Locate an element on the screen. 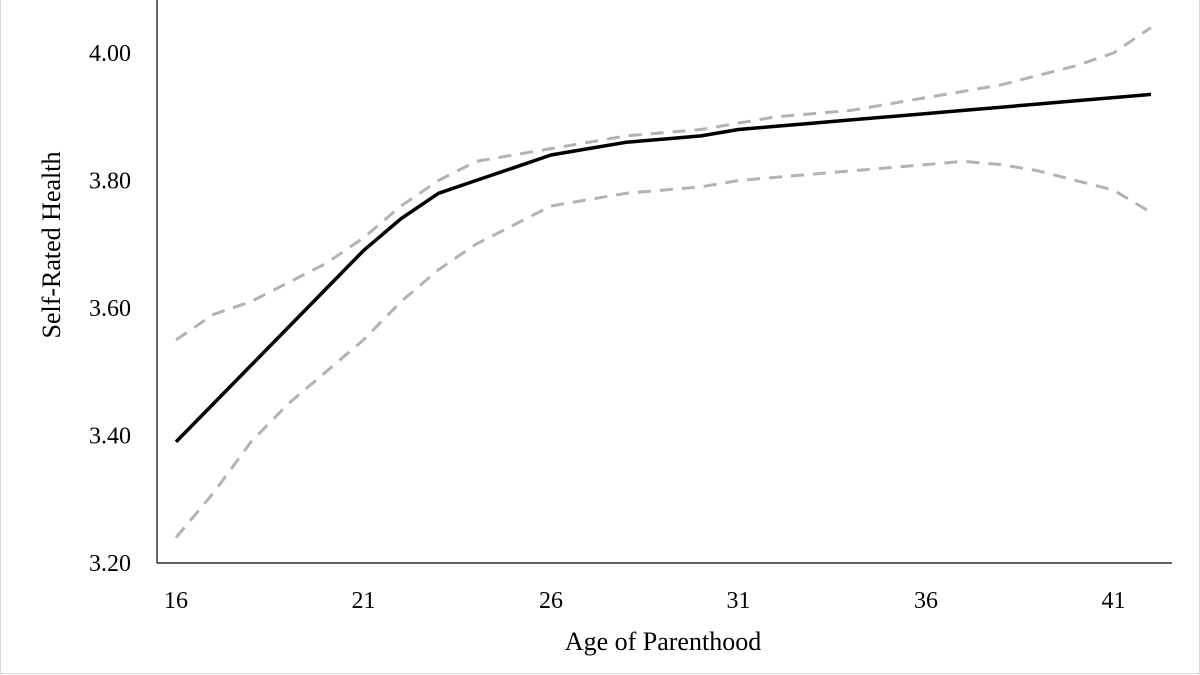 This screenshot has width=1200, height=675. y-tick-label: 3.20 is located at coordinates (110, 564).